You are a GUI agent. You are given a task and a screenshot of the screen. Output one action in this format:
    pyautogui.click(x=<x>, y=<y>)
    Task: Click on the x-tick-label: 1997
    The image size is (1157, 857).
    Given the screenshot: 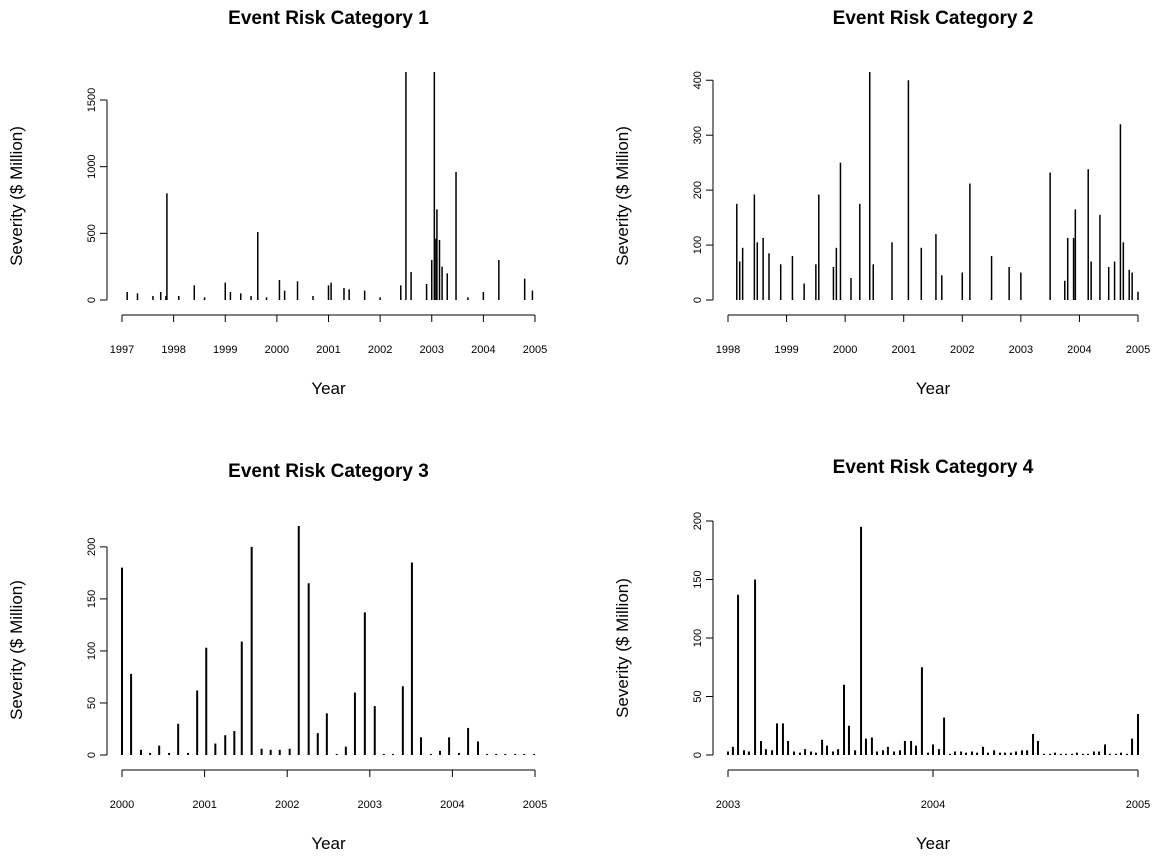 What is the action you would take?
    pyautogui.click(x=122, y=350)
    